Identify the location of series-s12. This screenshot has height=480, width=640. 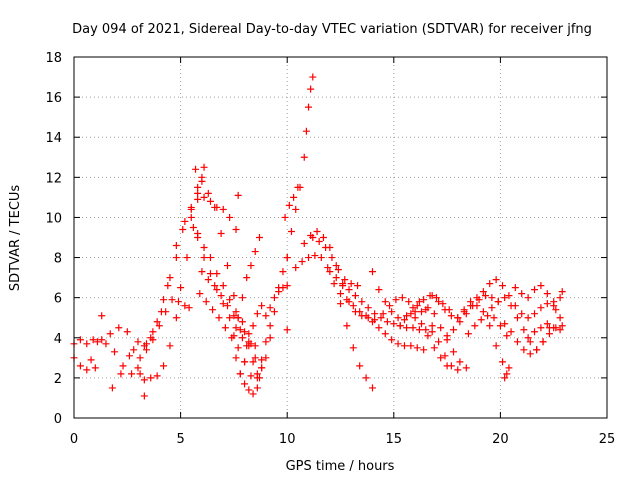
(230, 325).